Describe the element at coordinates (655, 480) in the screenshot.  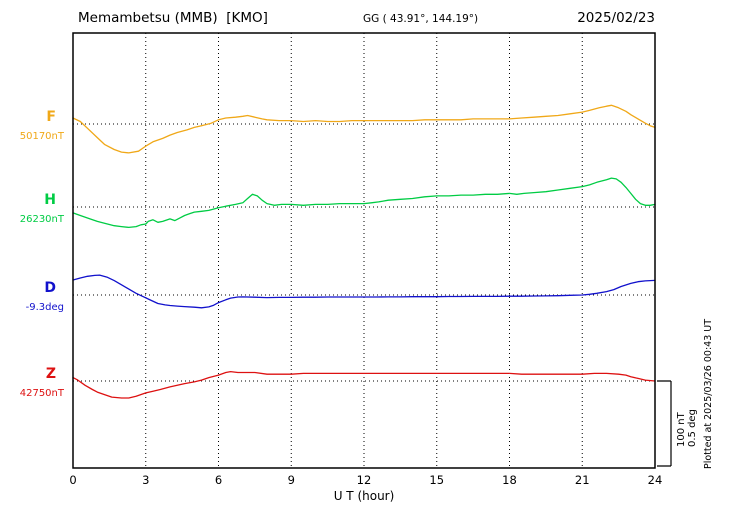
I see `x-tick-label: 24` at that location.